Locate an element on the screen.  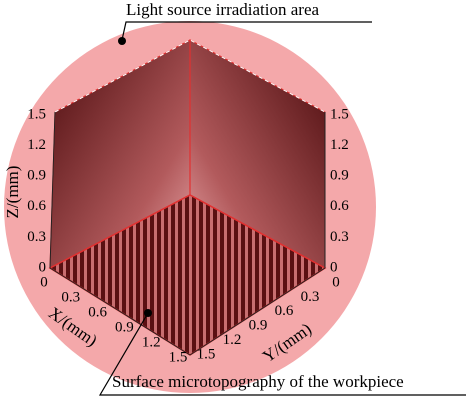
edge is located at coordinates (190, 76).